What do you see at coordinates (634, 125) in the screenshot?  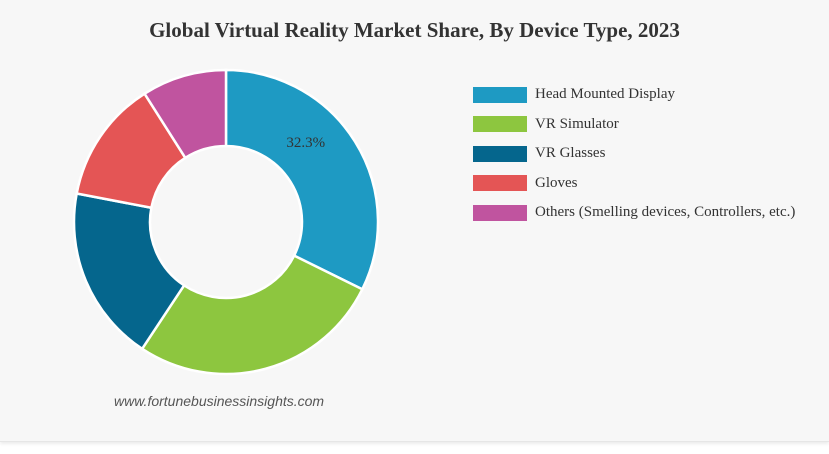 I see `legend-item: VR Simulator` at bounding box center [634, 125].